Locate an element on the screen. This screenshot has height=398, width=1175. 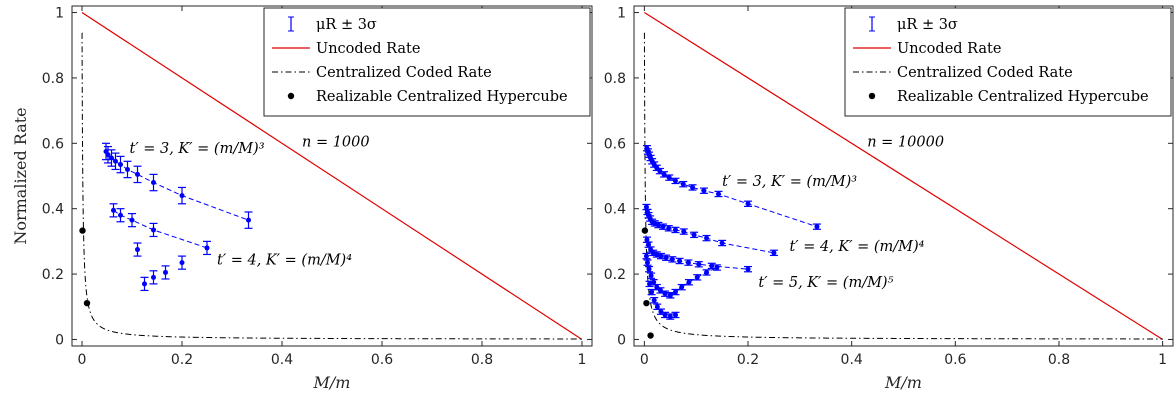
x-tick-label: 1 is located at coordinates (1162, 360).